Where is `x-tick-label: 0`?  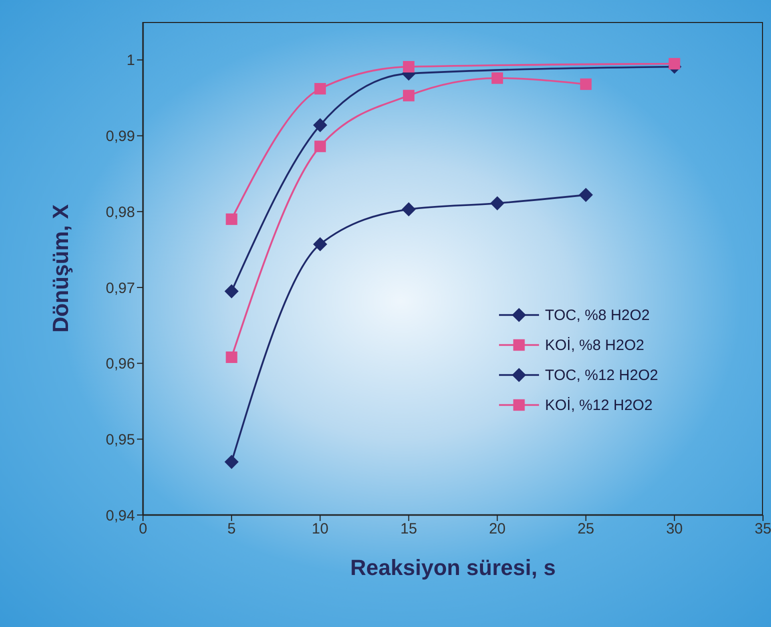
x-tick-label: 0 is located at coordinates (143, 529).